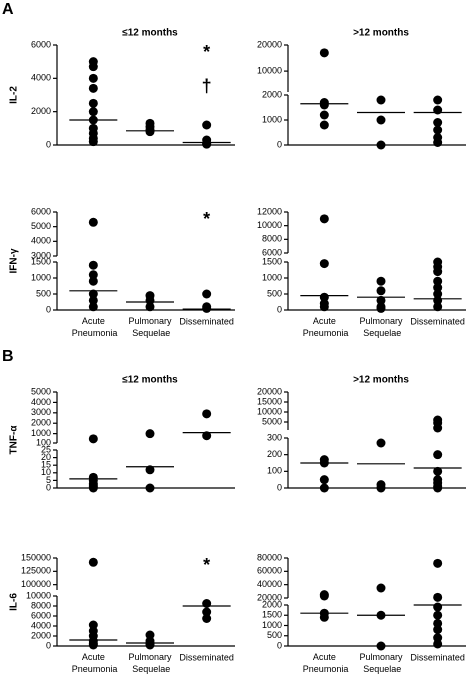  Describe the element at coordinates (269, 584) in the screenshot. I see `y-tick-label: 40000` at that location.